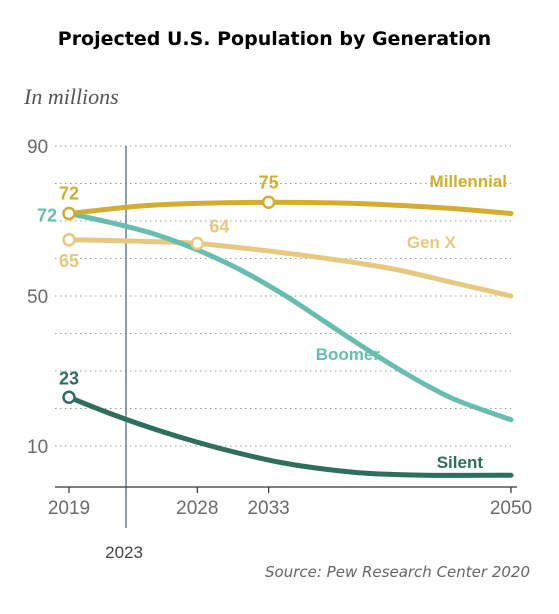 The image size is (559, 614). Describe the element at coordinates (268, 508) in the screenshot. I see `x-tick-label: 2033` at that location.